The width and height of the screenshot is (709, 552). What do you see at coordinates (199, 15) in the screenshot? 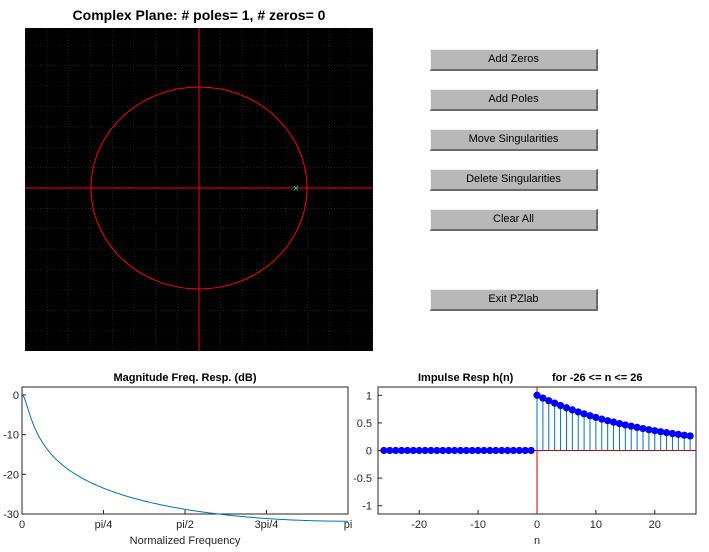
I see `pz-plot-title: Complex Plane: # poles= 1, # zeros= 0` at bounding box center [199, 15].